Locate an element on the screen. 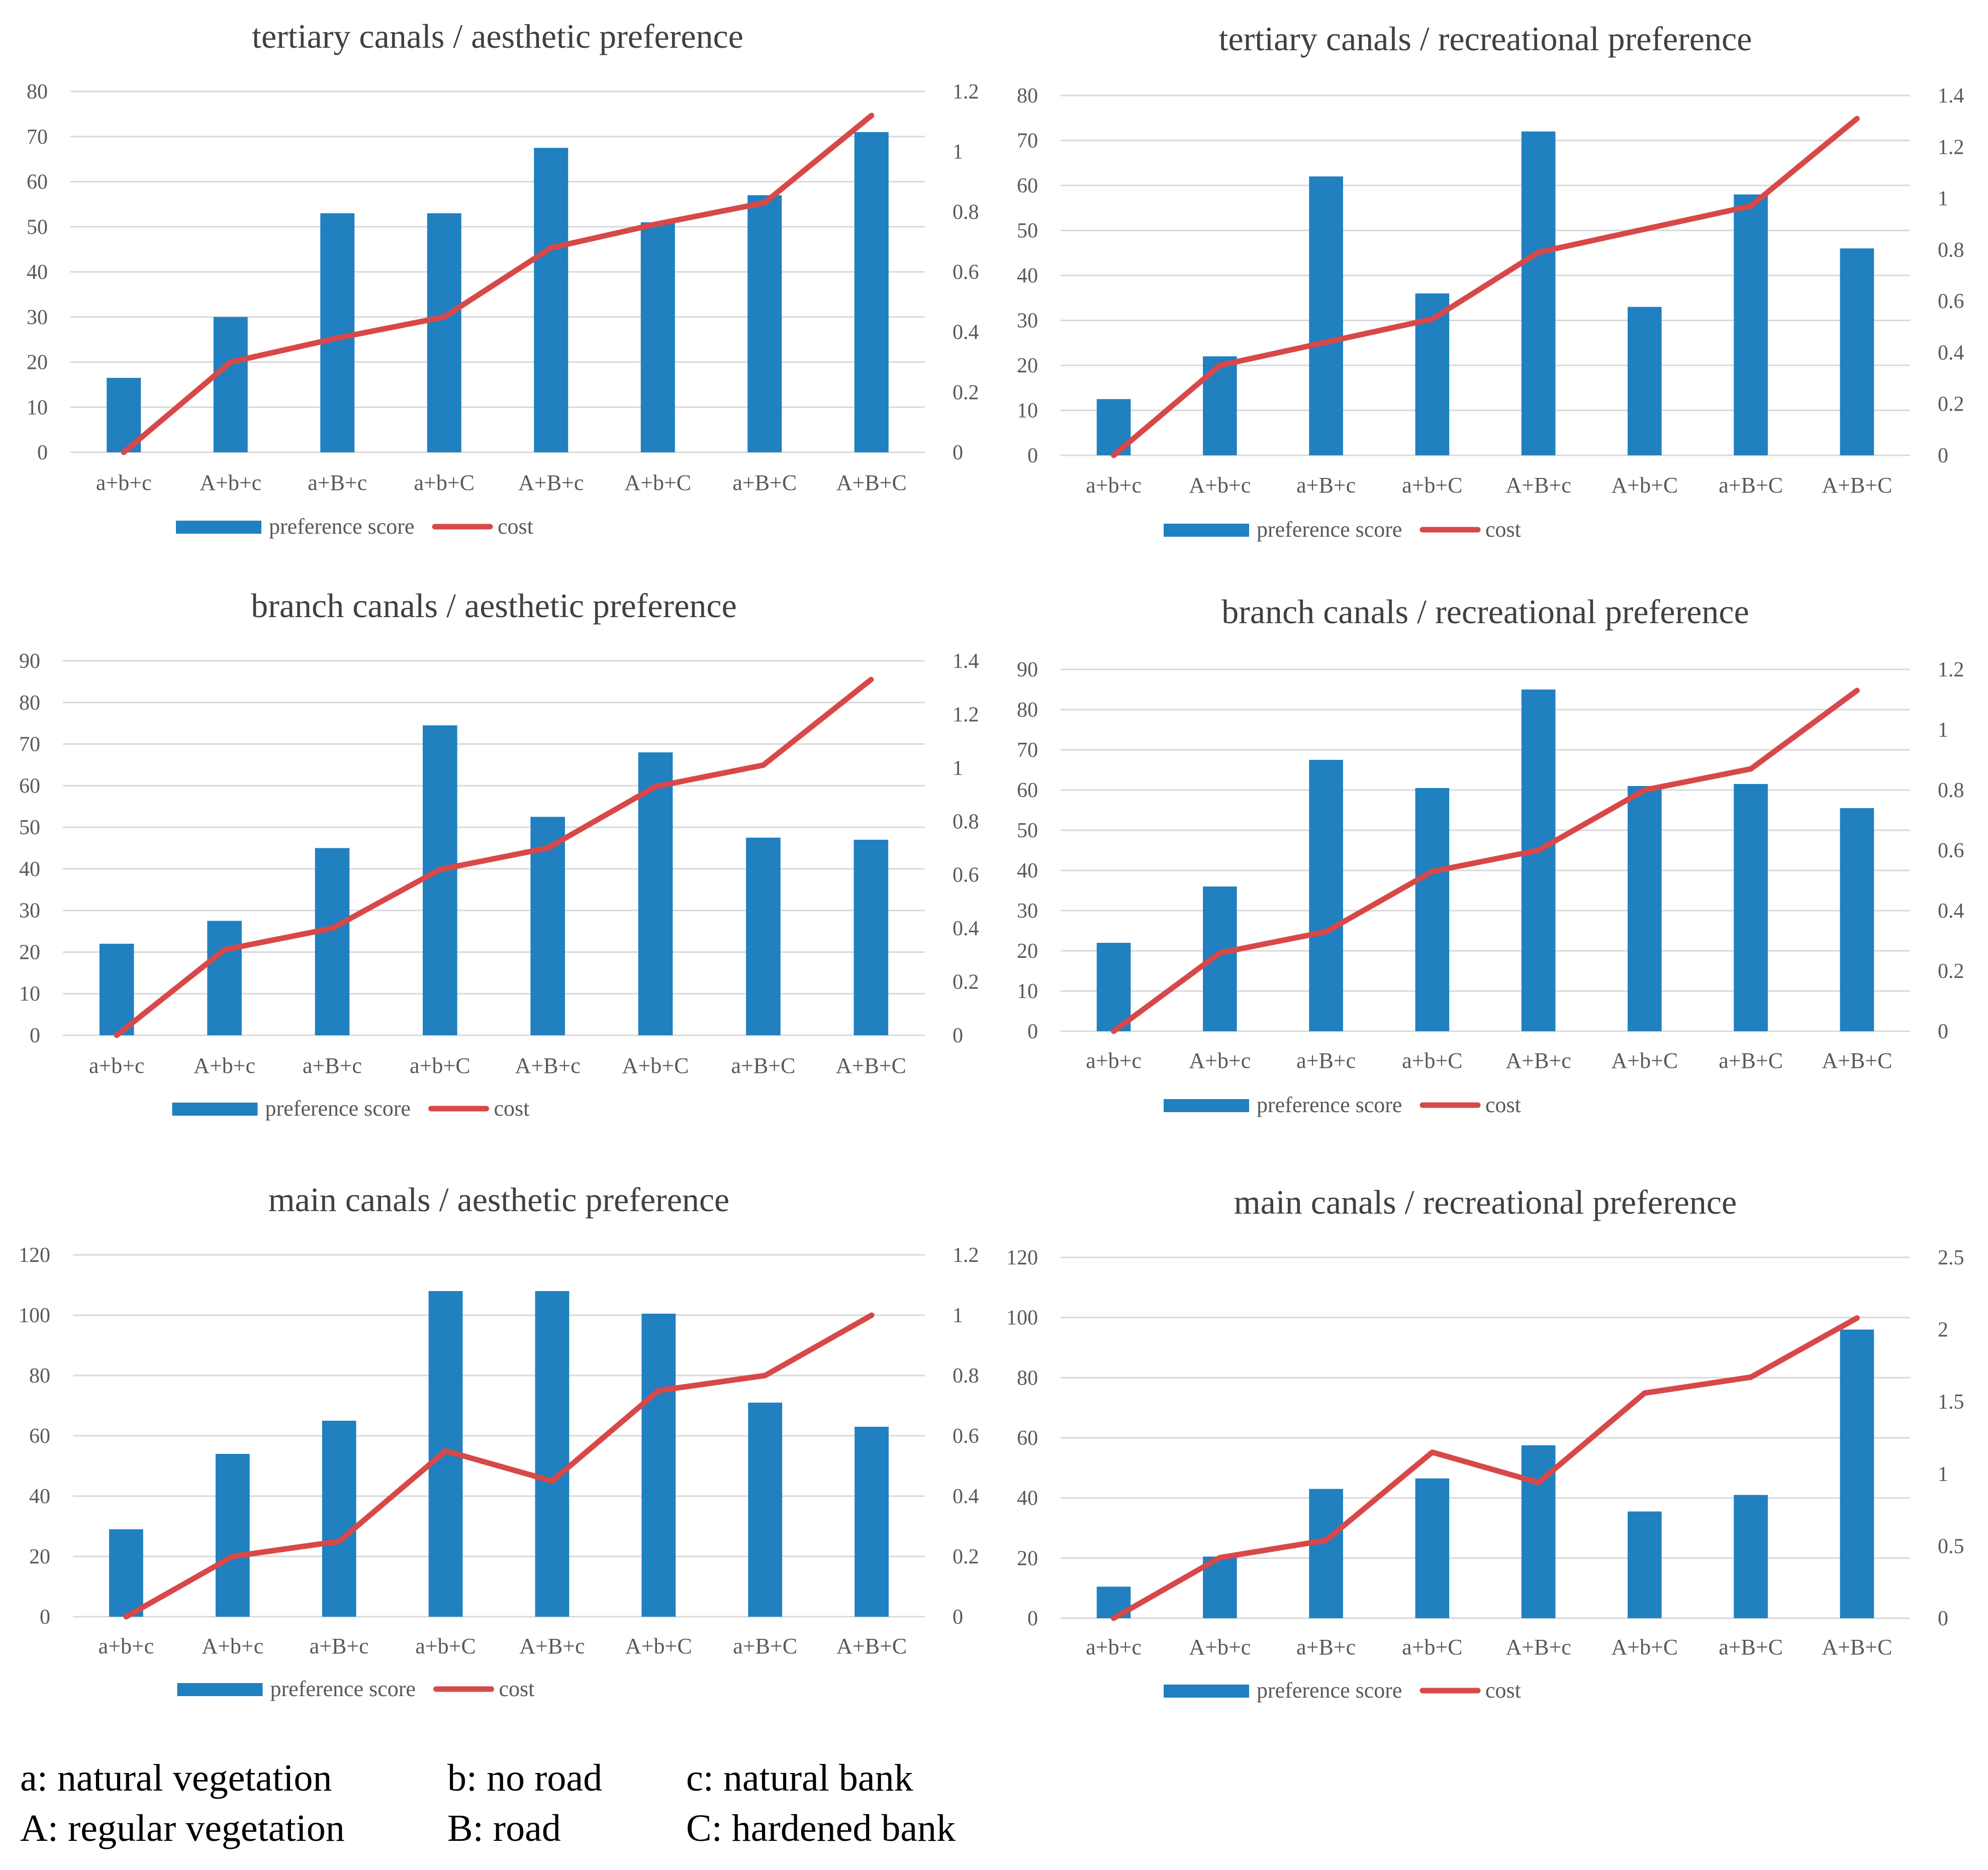 Image resolution: width=1988 pixels, height=1870 pixels. y-tick-label: 40 is located at coordinates (29, 869).